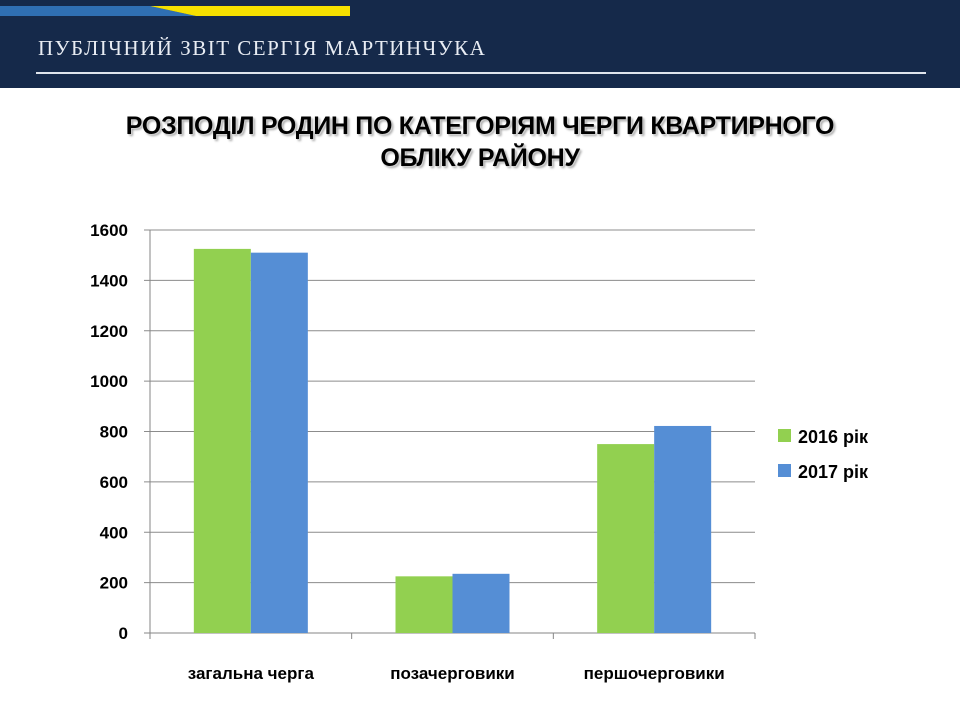 The image size is (960, 720). Describe the element at coordinates (250, 11) in the screenshot. I see `flag-stripe-yellow` at that location.